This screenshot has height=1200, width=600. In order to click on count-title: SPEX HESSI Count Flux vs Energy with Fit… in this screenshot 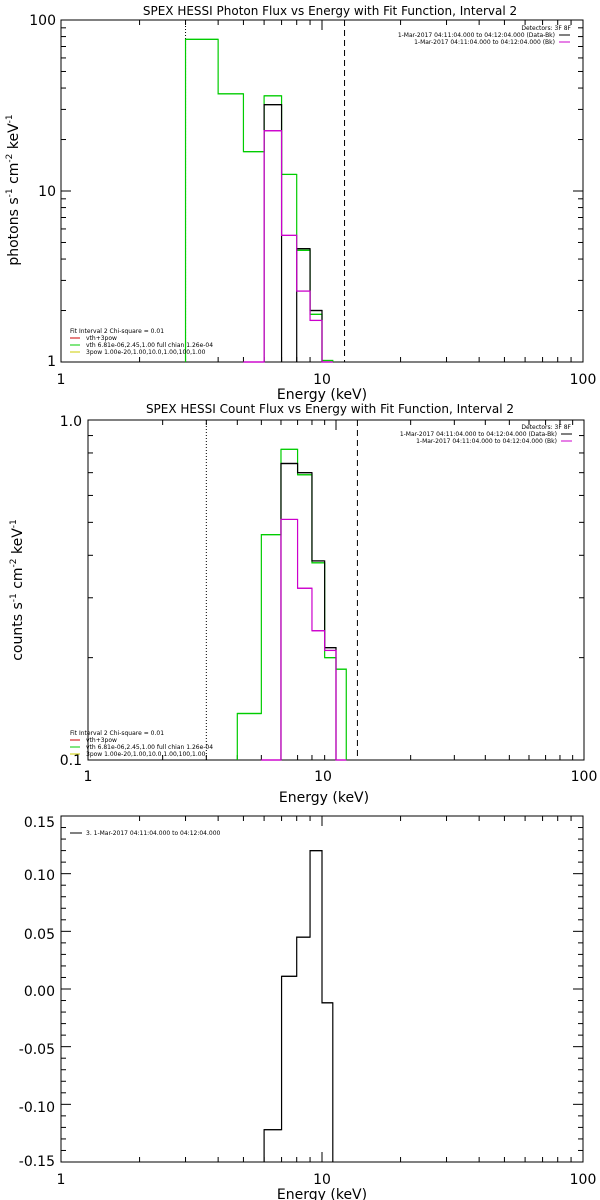, I will do `click(330, 409)`.